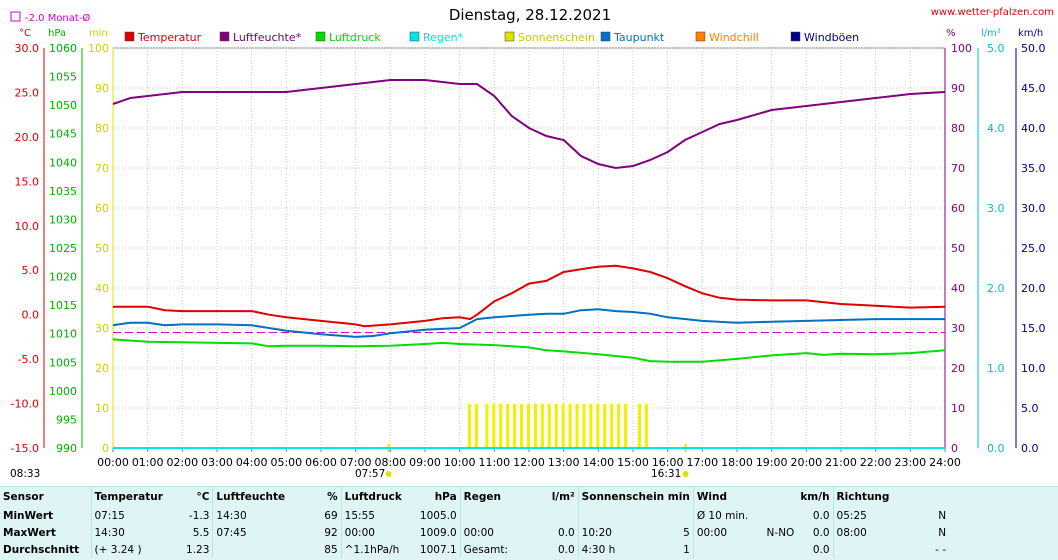 Image resolution: width=1058 pixels, height=560 pixels. I want to click on wind-tick-label: 35.0, so click(1033, 168).